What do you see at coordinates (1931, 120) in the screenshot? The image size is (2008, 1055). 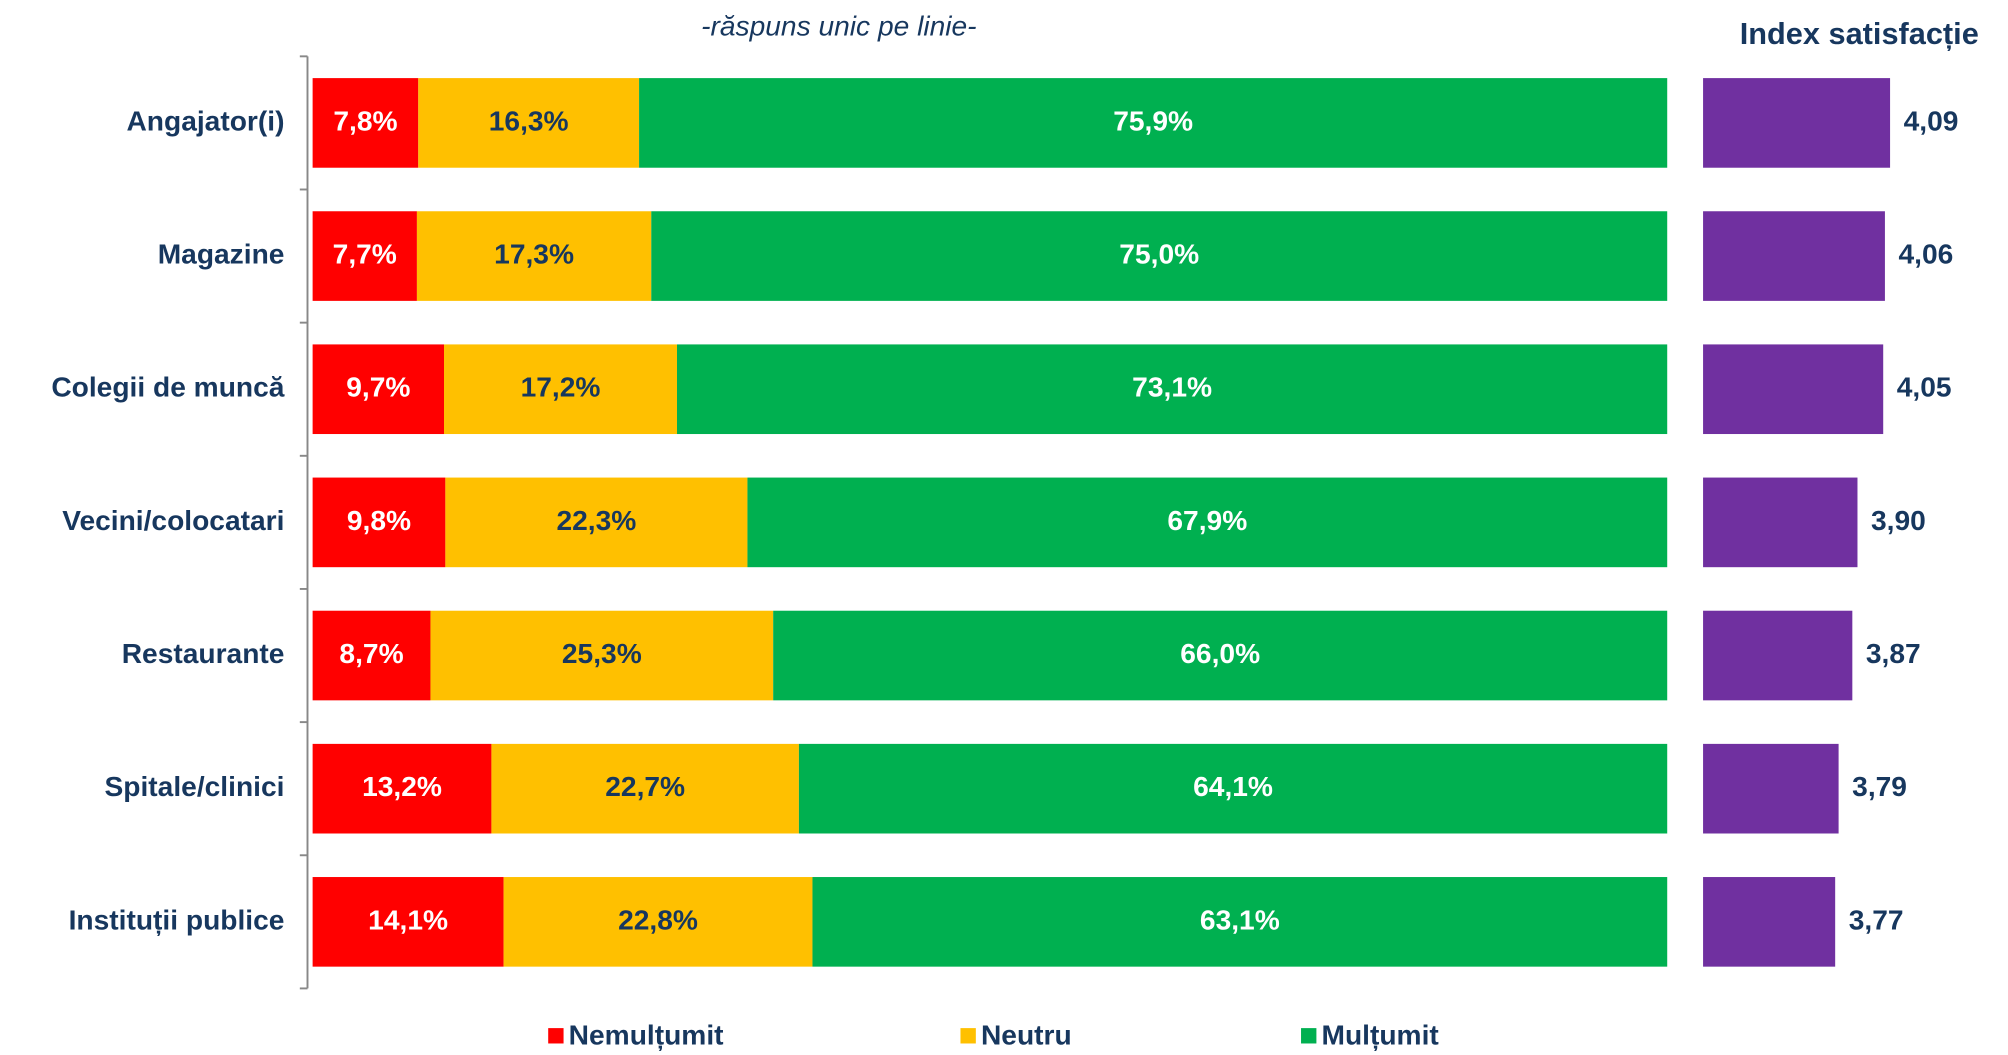 I see `index-label: 4,09` at bounding box center [1931, 120].